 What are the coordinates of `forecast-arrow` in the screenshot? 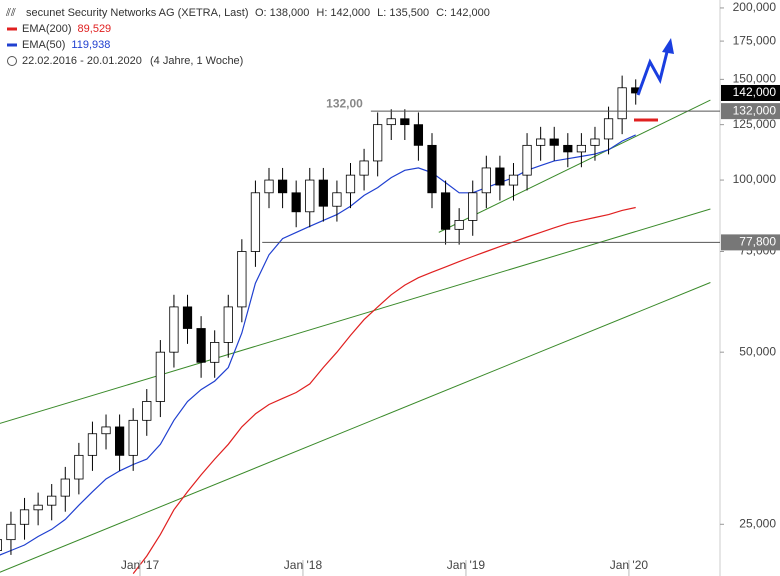 It's located at (653, 71).